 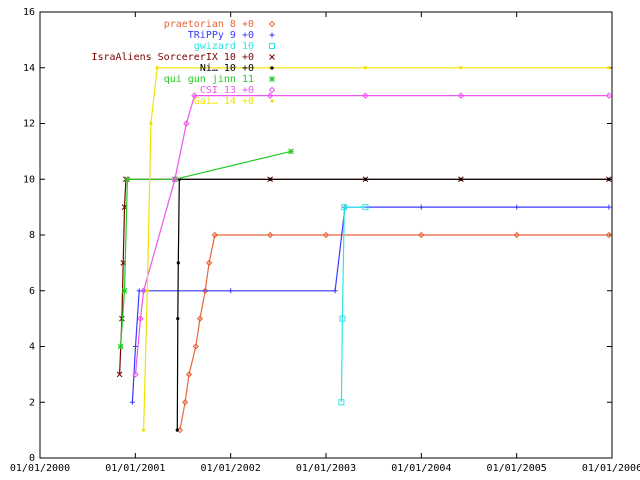 I want to click on legend-label: TRiPPy 9 +0, so click(x=221, y=35).